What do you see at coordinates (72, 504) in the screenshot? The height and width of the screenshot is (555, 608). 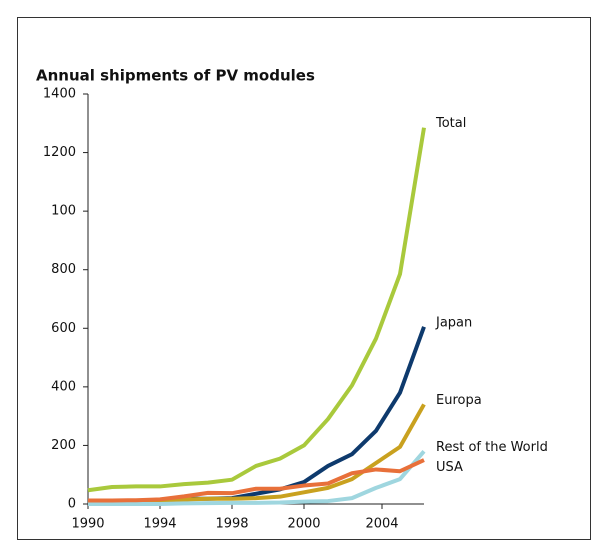 I see `y-tick-label: 0` at bounding box center [72, 504].